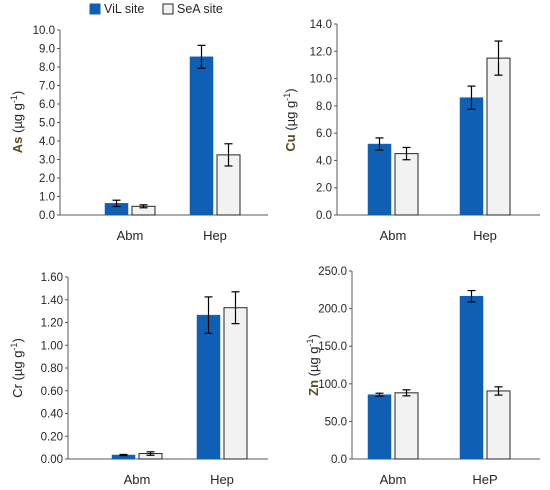 Image resolution: width=550 pixels, height=490 pixels. What do you see at coordinates (313, 365) in the screenshot?
I see `y-axis-title: Zn (µg g-1)` at bounding box center [313, 365].